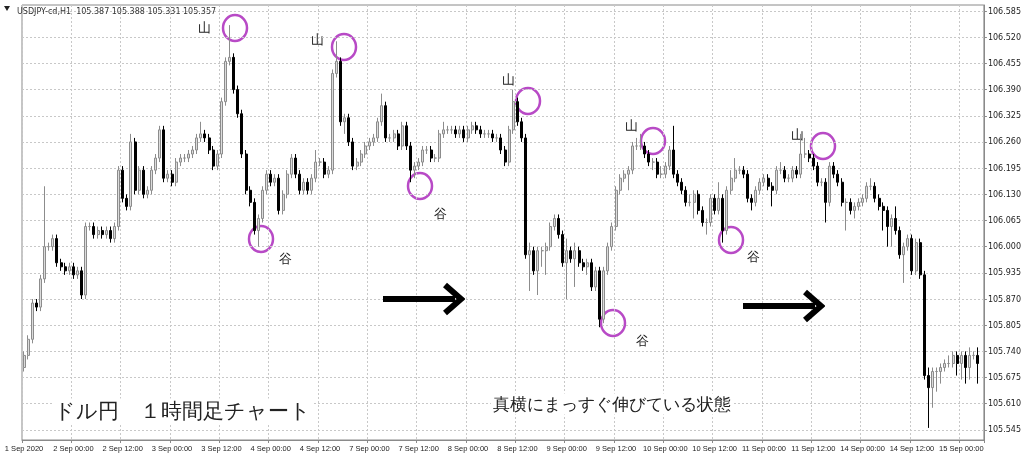  What do you see at coordinates (1004, 351) in the screenshot?
I see `y-tick-label: 105.740` at bounding box center [1004, 351].